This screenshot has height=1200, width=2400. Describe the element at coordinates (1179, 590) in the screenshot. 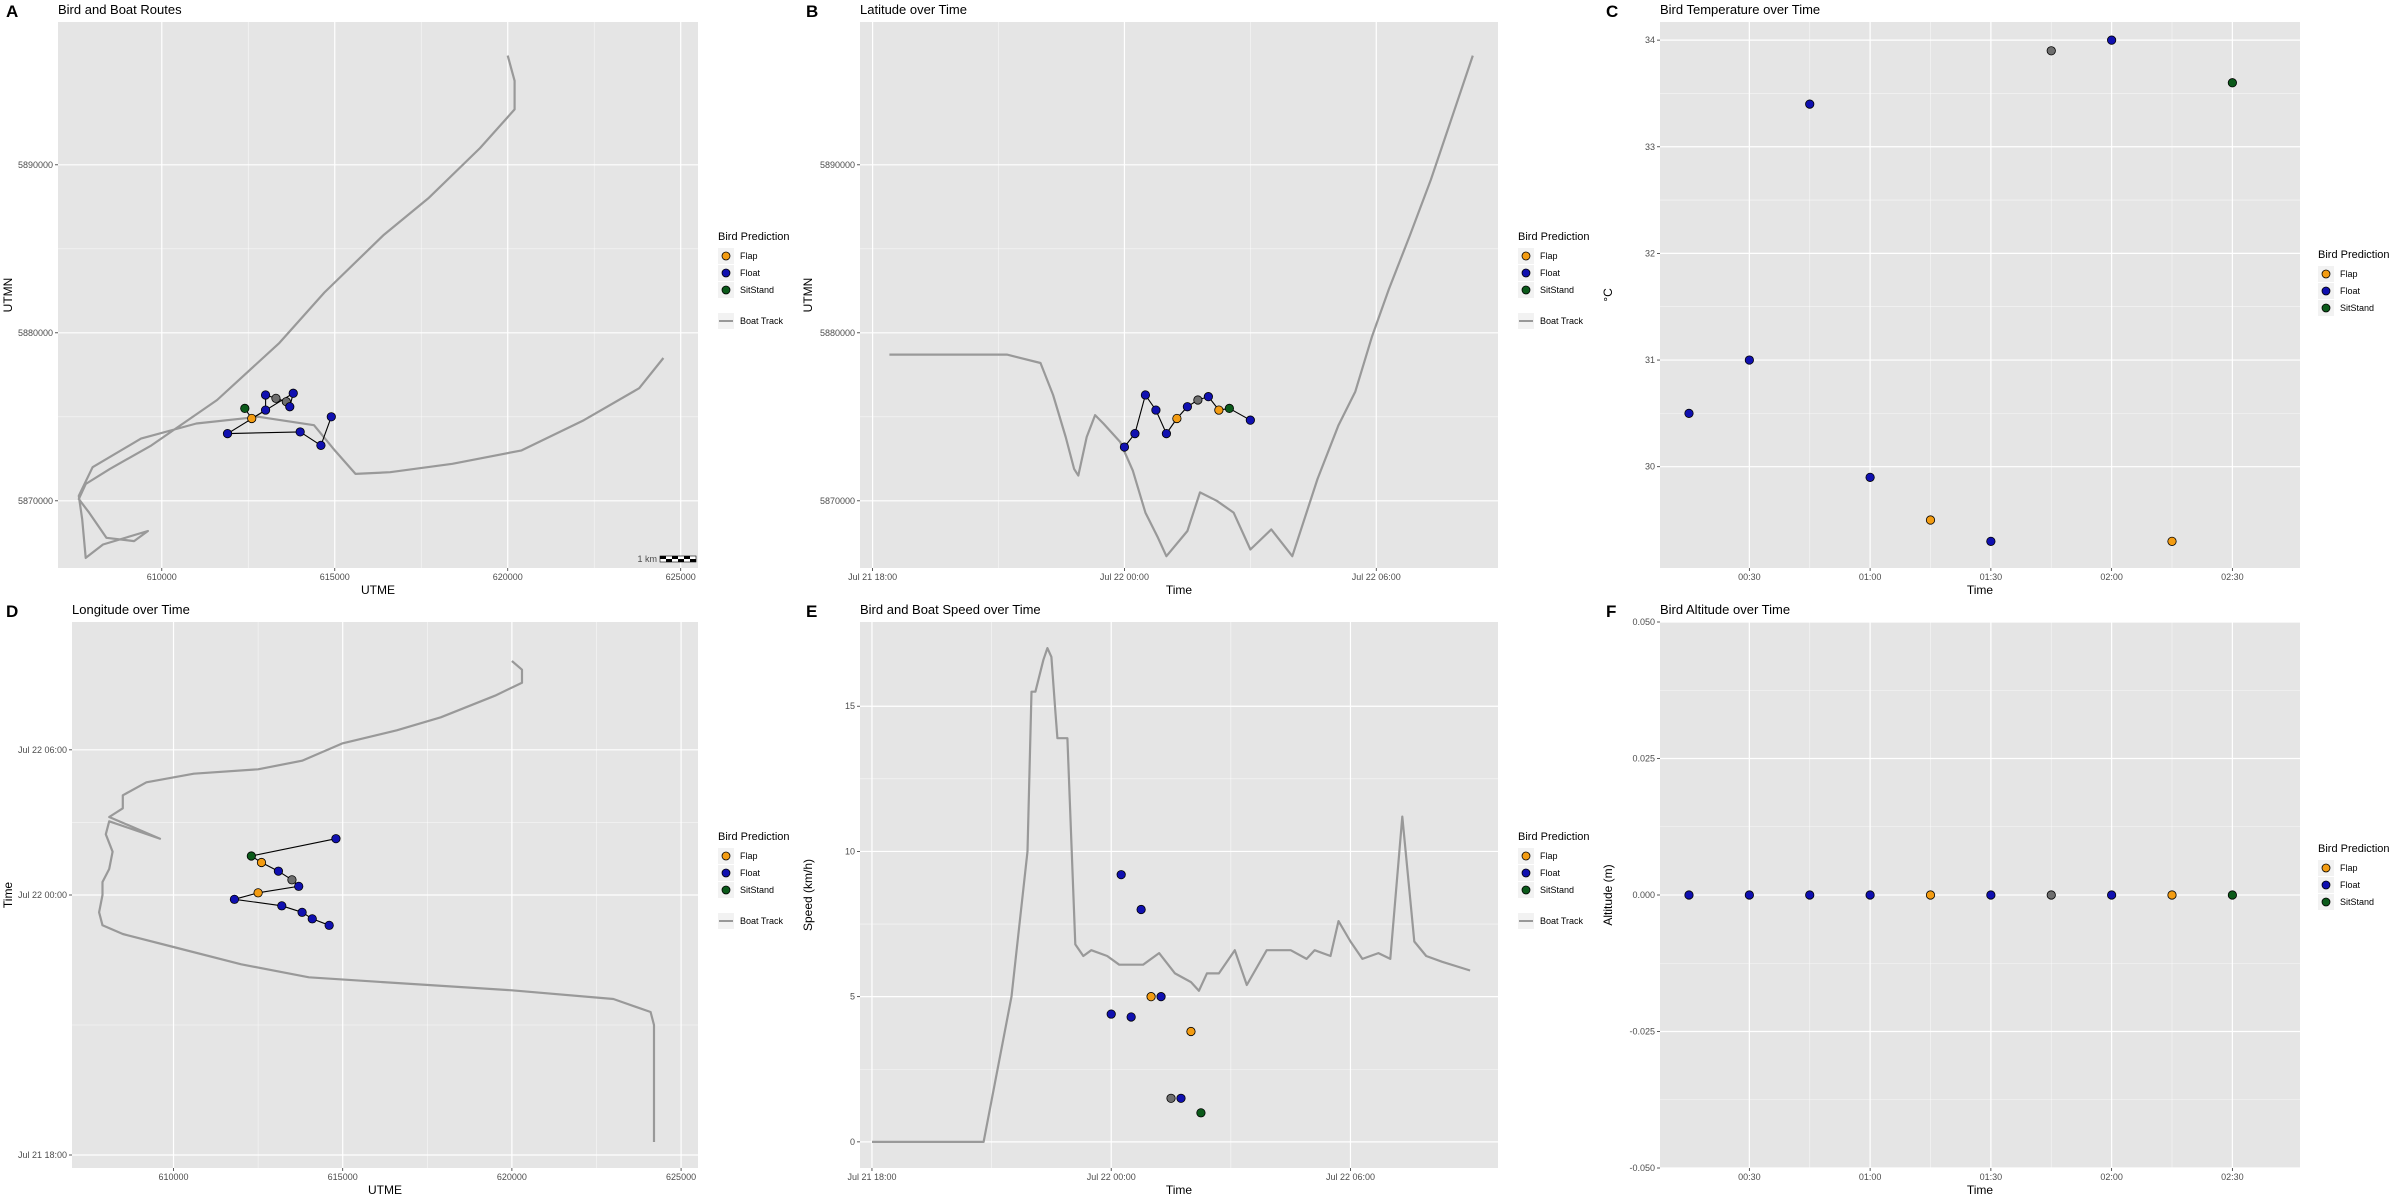

I see `x-axis-title: Time` at that location.